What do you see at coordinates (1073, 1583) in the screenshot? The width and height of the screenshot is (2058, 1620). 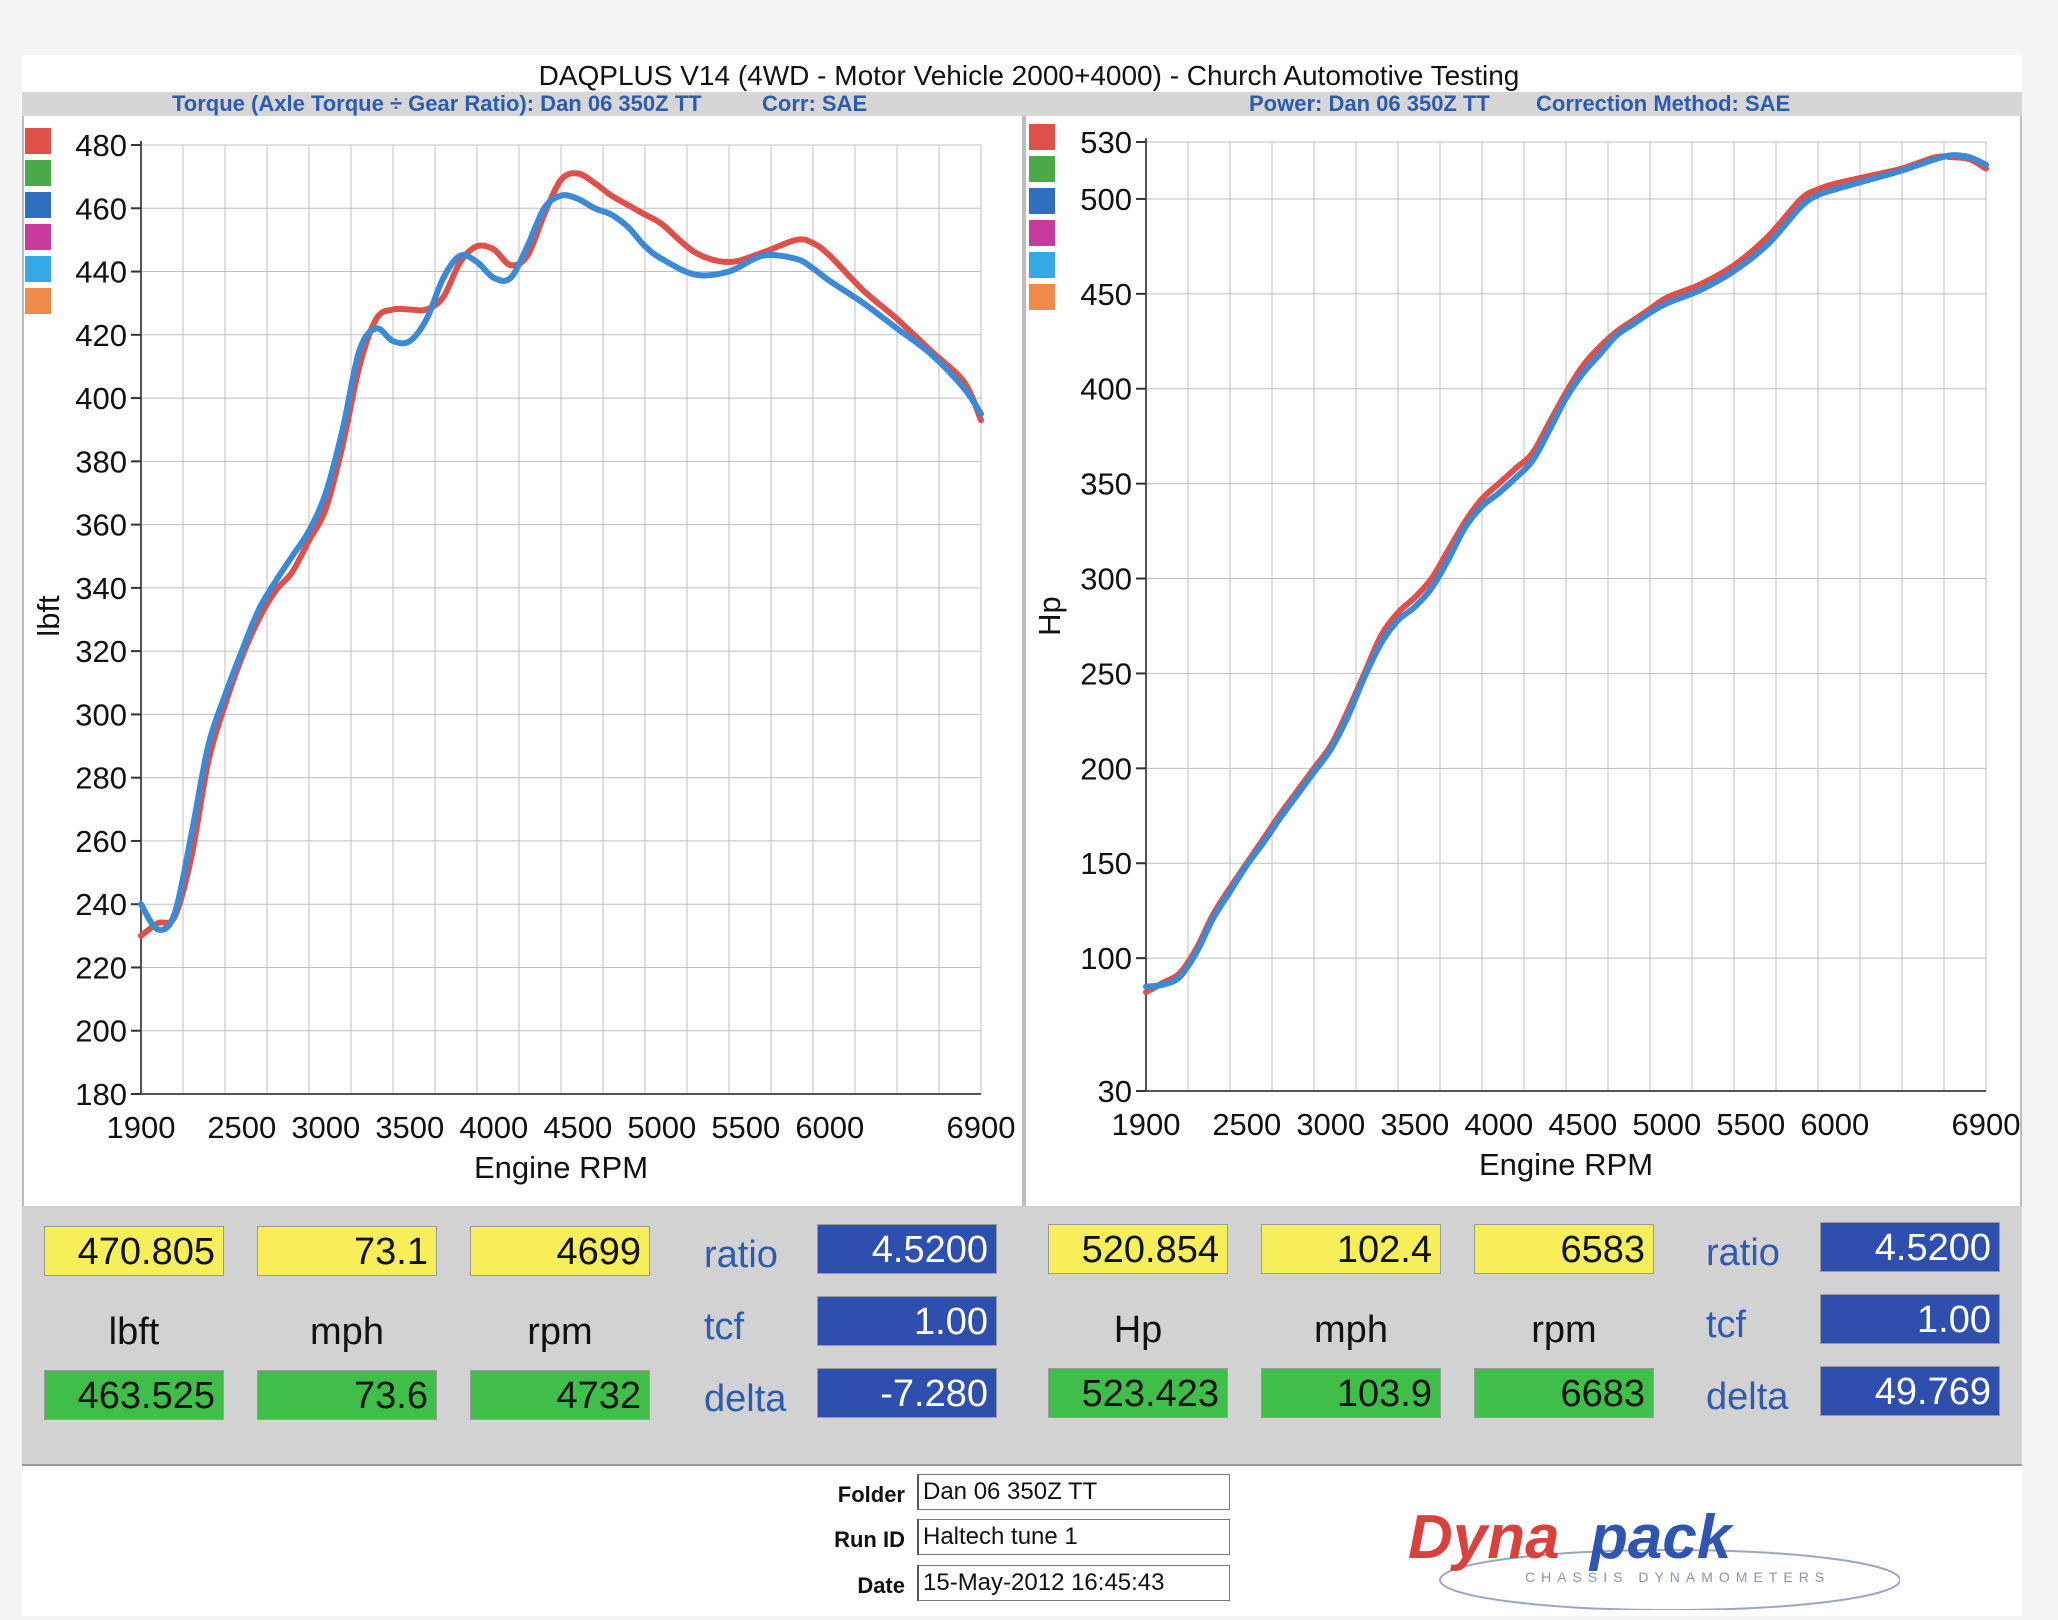 I see `date-value: 15-May-2012 16:45:43` at bounding box center [1073, 1583].